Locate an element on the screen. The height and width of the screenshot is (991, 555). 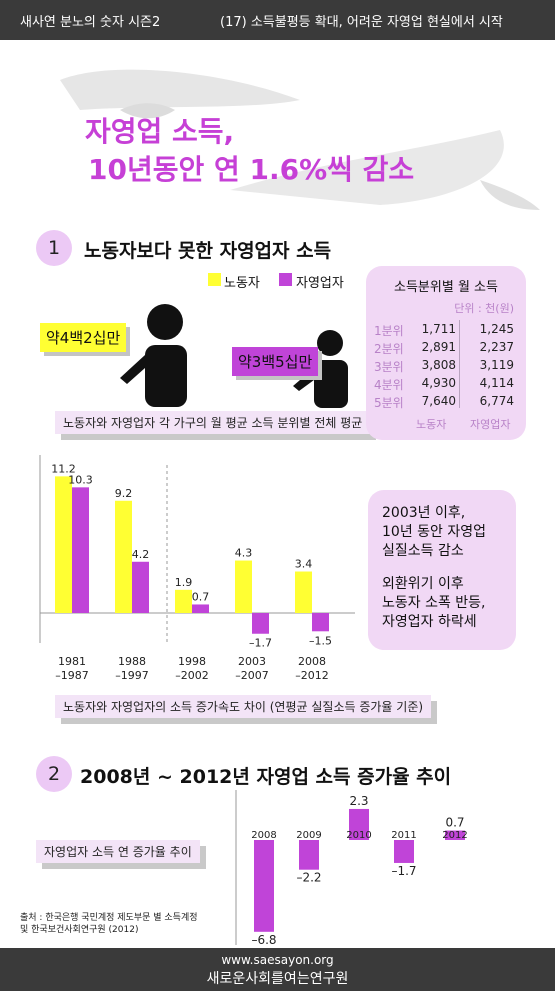
quintile-row-label: 1분위 is located at coordinates (389, 331).